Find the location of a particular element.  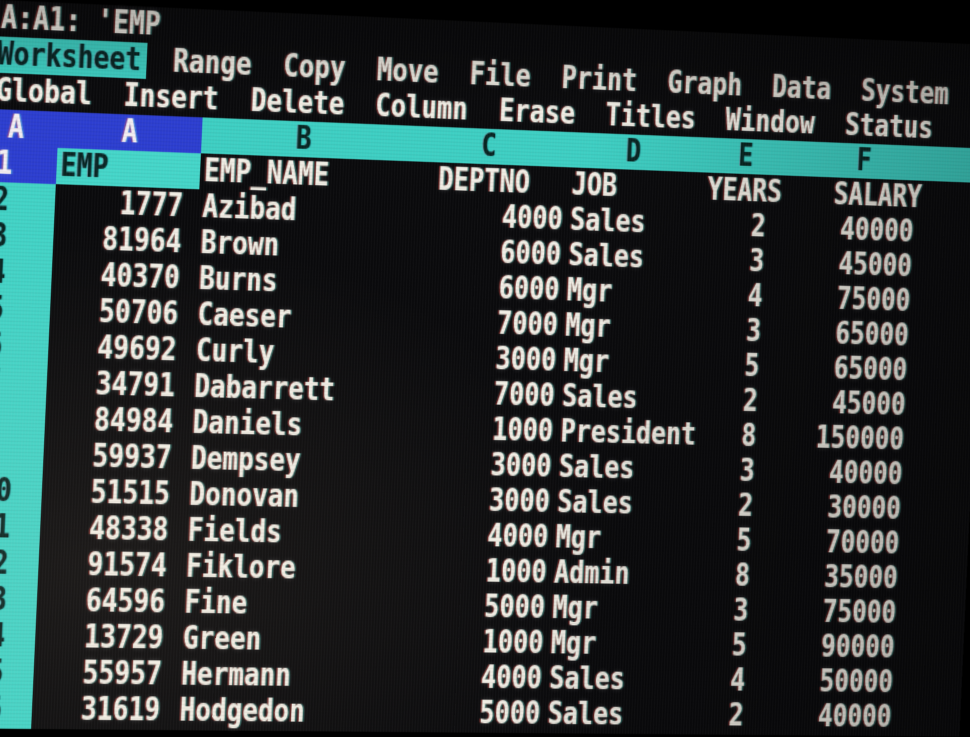

header-deptno: DEPTNO is located at coordinates (484, 181).